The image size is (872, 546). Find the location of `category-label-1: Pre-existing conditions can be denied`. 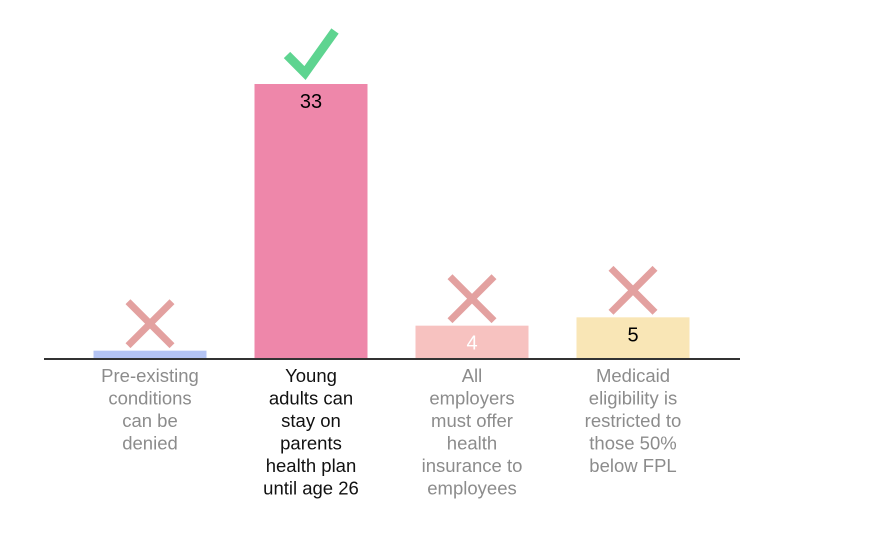

category-label-1: Pre-existing conditions can be denied is located at coordinates (150, 409).